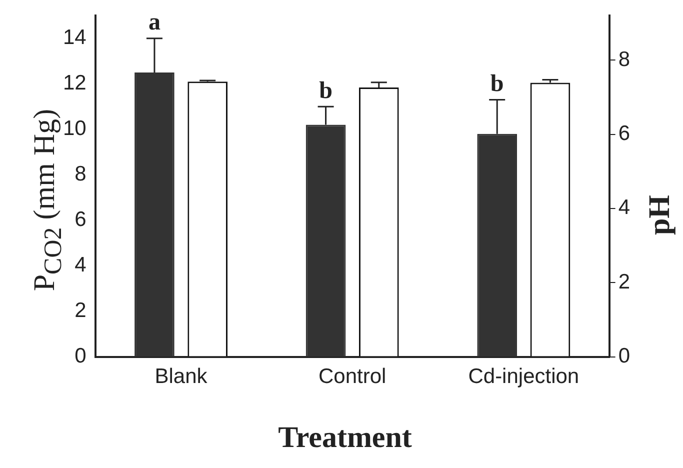 The image size is (683, 468). I want to click on y-tick-label: 6, so click(80, 220).